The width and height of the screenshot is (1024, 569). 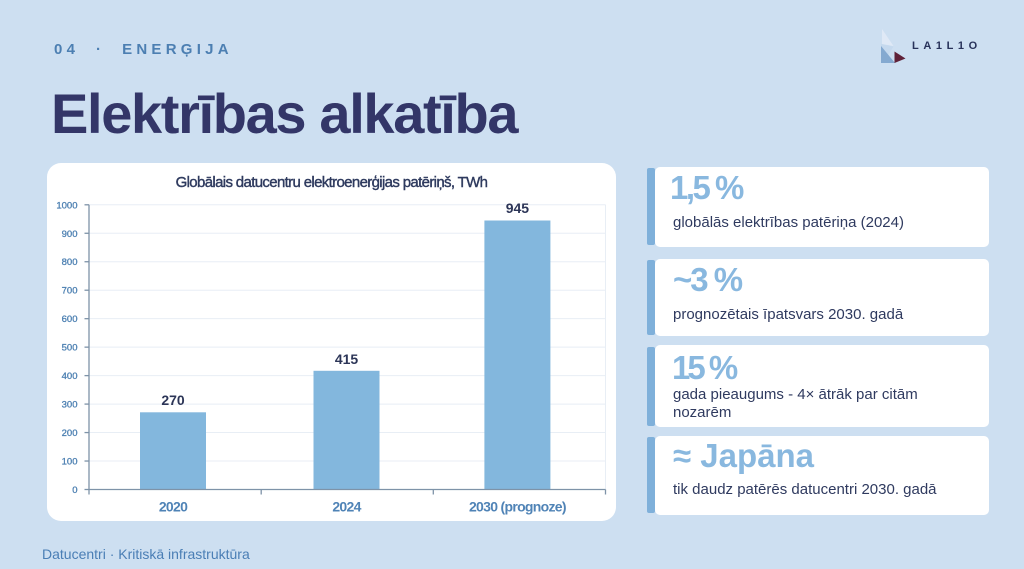 I want to click on svg-text: 700, so click(x=70, y=291).